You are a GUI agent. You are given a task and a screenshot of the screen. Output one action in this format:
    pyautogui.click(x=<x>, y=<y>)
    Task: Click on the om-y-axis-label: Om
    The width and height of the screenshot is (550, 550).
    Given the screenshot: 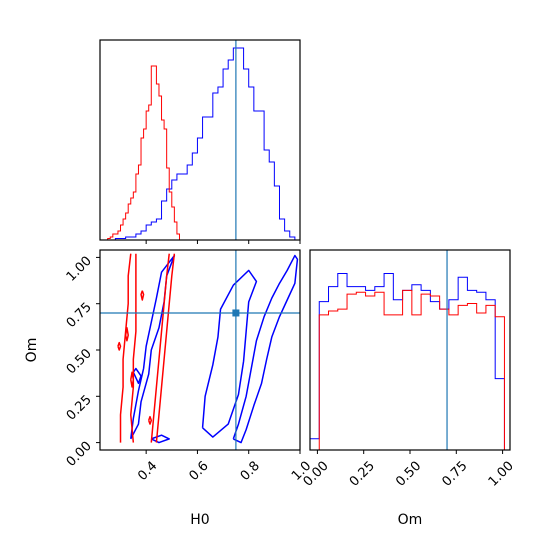 What is the action you would take?
    pyautogui.click(x=32, y=350)
    